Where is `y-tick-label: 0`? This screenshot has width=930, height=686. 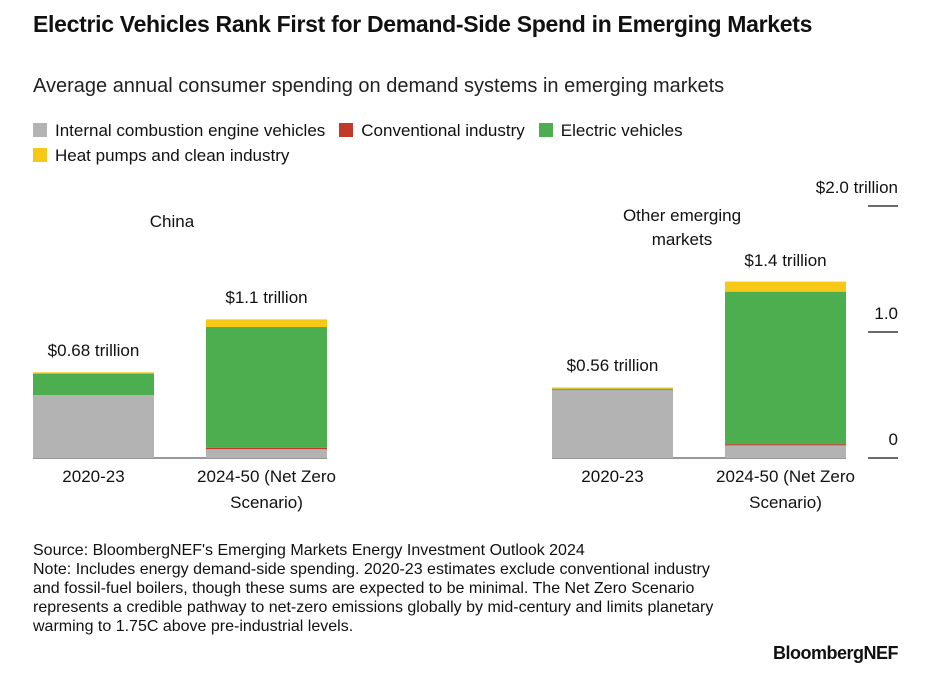
y-tick-label: 0 is located at coordinates (893, 439).